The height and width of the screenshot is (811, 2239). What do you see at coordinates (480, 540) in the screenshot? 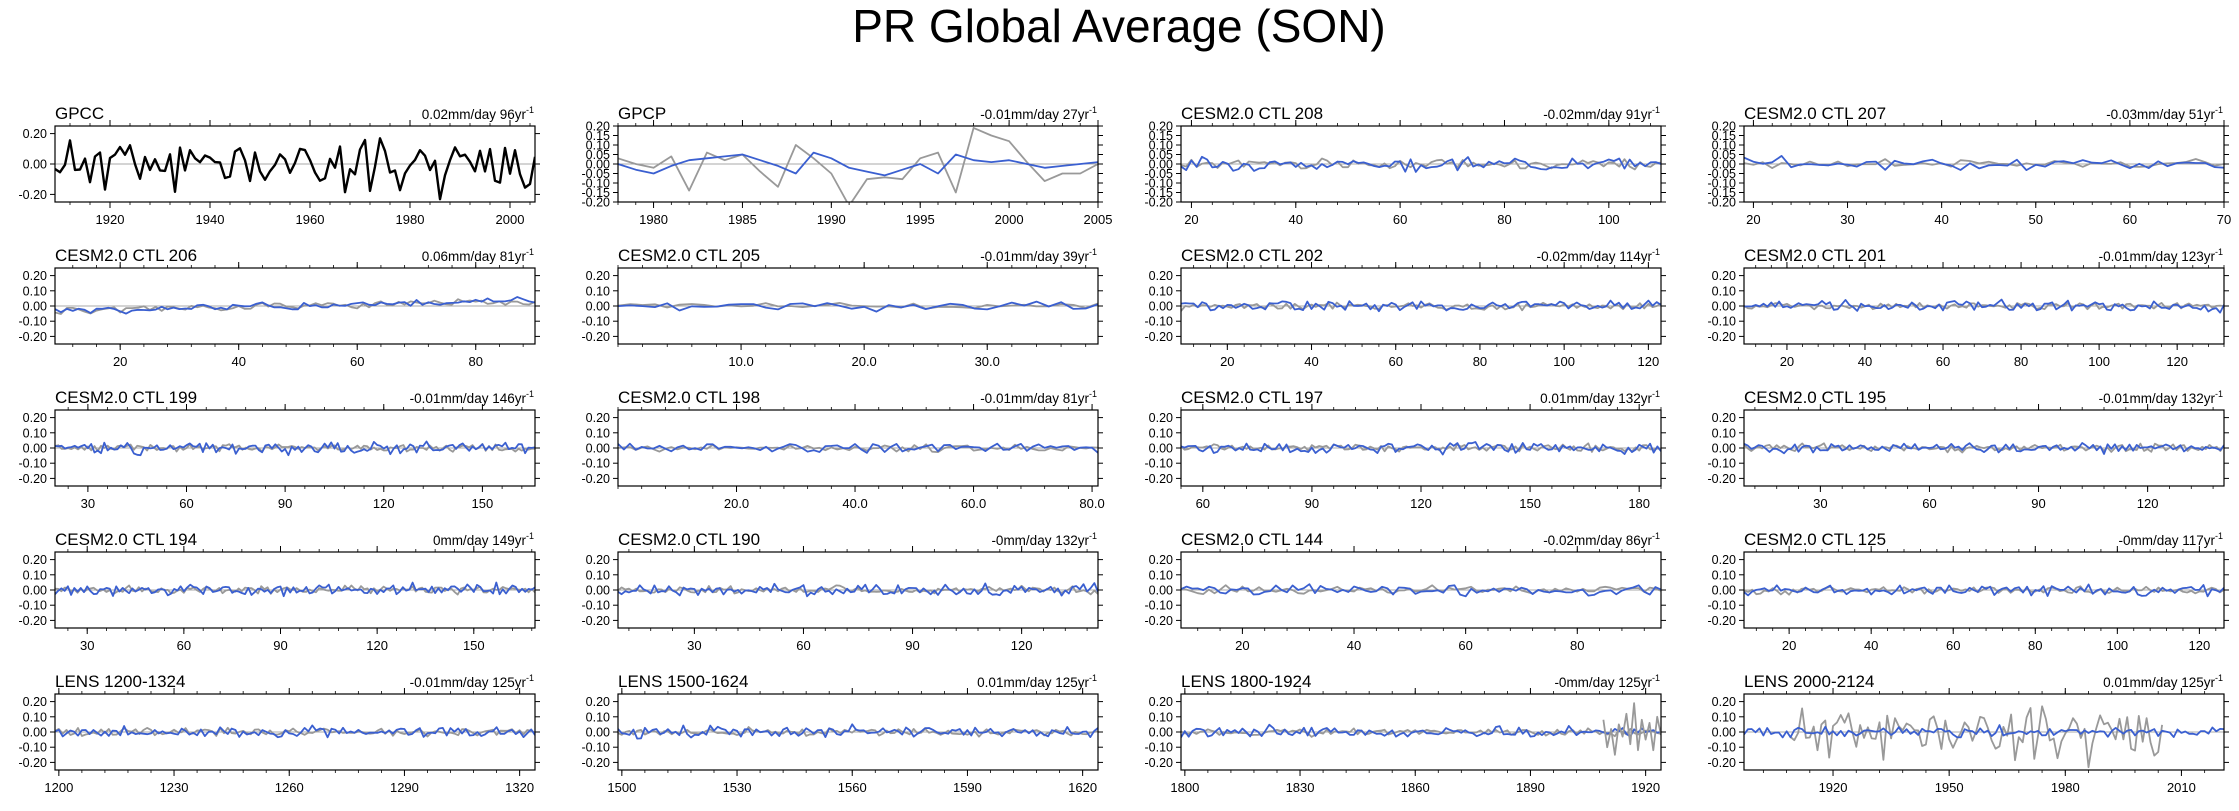
I see `trend-text: 0mm/day 149yr` at bounding box center [480, 540].